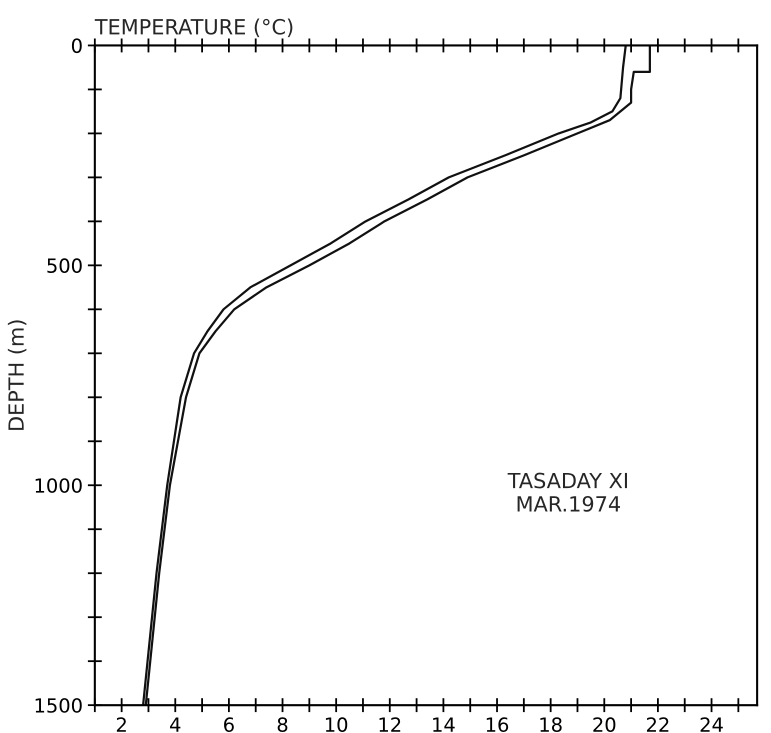 This screenshot has width=771, height=733. Describe the element at coordinates (17, 375) in the screenshot. I see `y-axis-title: DEPTH (m)` at that location.